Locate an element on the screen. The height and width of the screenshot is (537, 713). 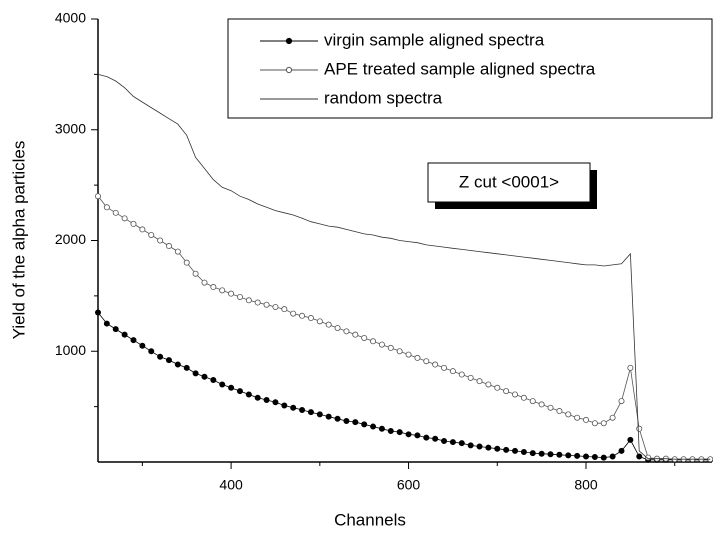
y-tick-label: 3000 is located at coordinates (70, 128).